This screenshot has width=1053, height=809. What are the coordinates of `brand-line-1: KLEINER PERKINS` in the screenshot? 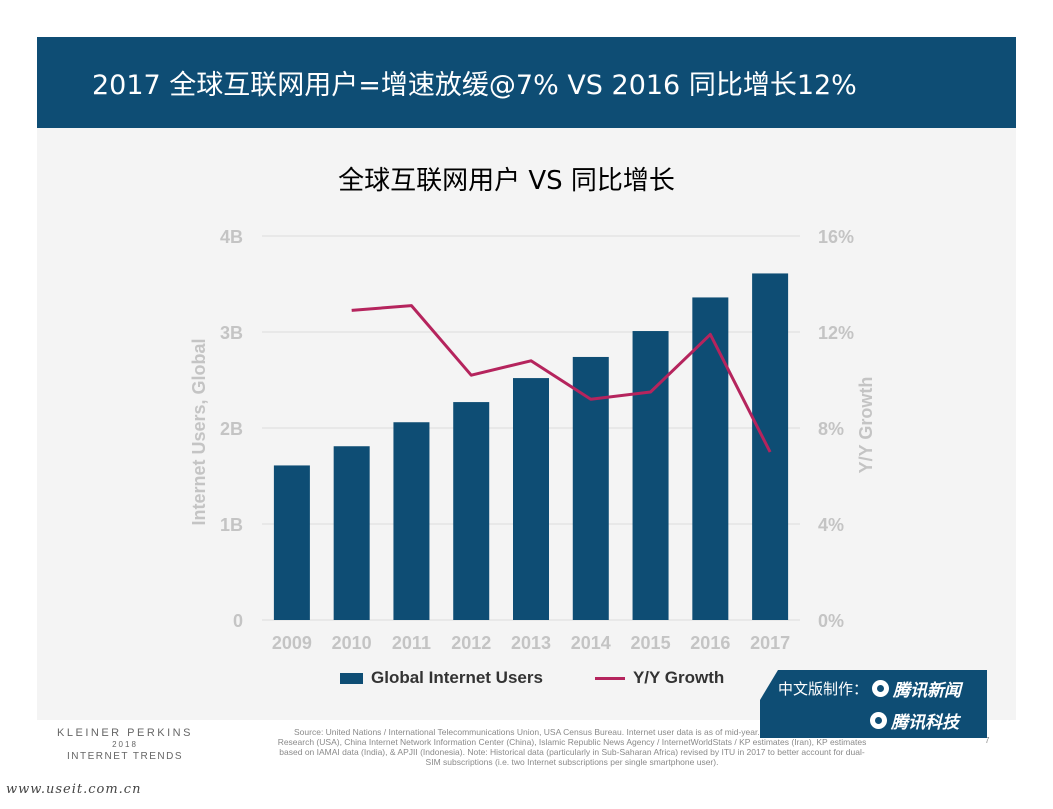 It's located at (125, 733).